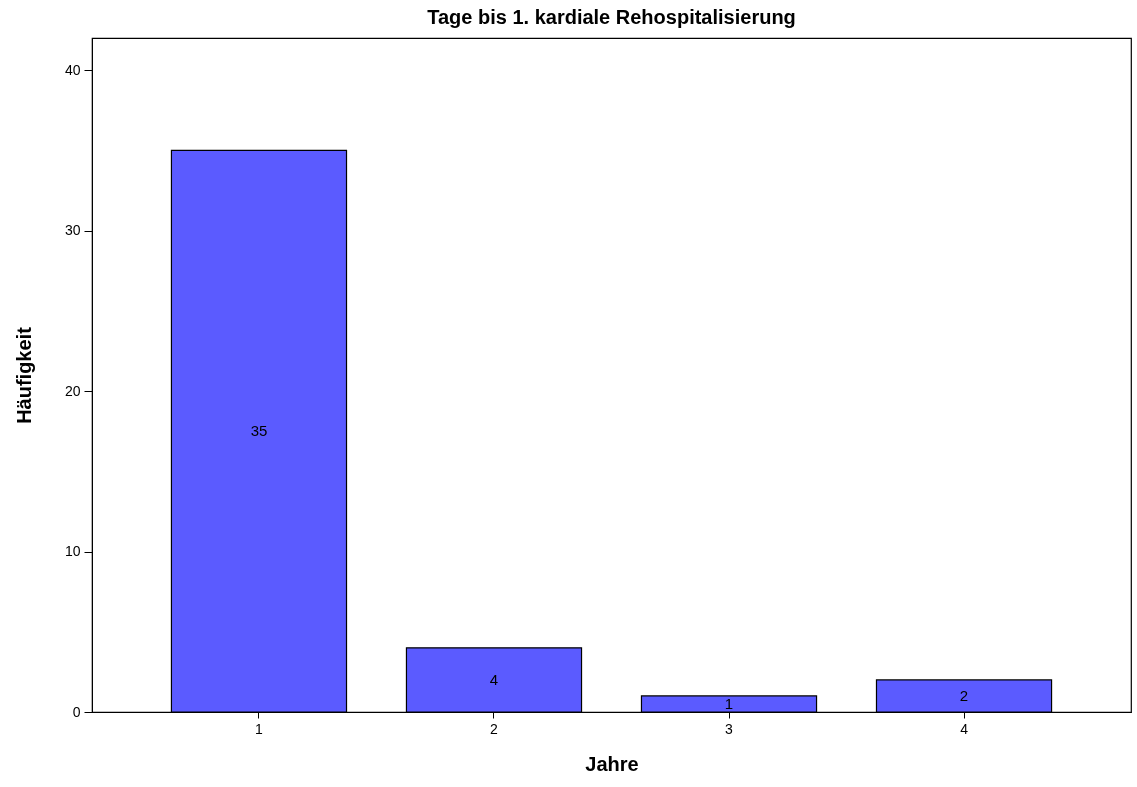 Image resolution: width=1137 pixels, height=787 pixels. What do you see at coordinates (494, 679) in the screenshot?
I see `data-label: 4` at bounding box center [494, 679].